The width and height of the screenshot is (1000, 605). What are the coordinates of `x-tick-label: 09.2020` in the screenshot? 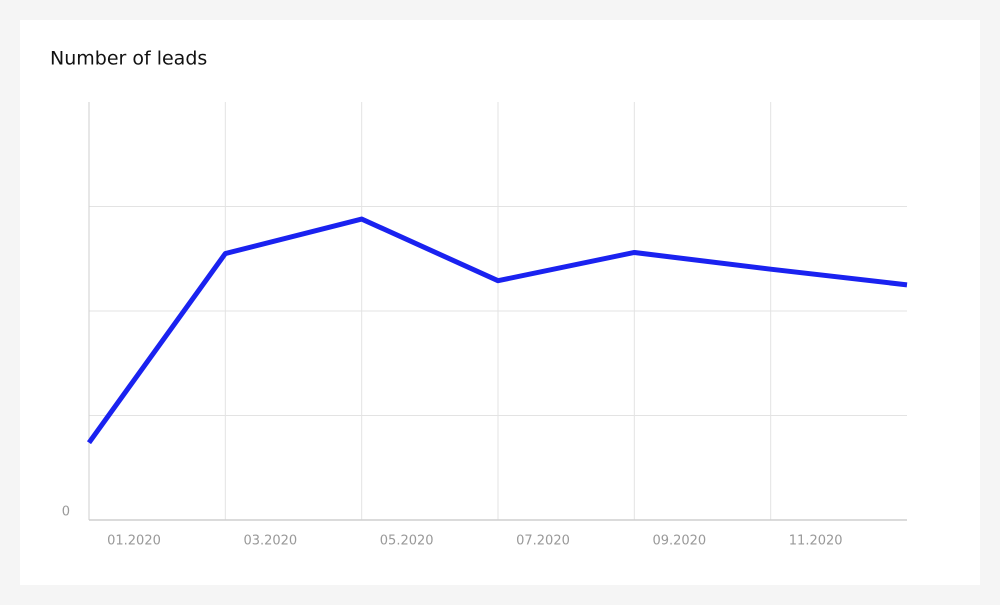 It's located at (679, 541).